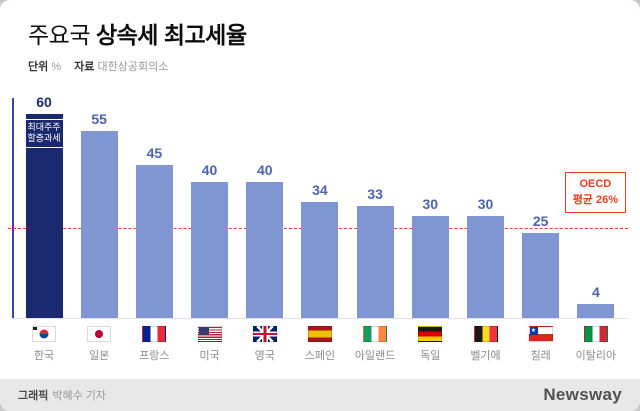 This screenshot has width=640, height=411. I want to click on highlight-note-line: 할증과세, so click(44, 138).